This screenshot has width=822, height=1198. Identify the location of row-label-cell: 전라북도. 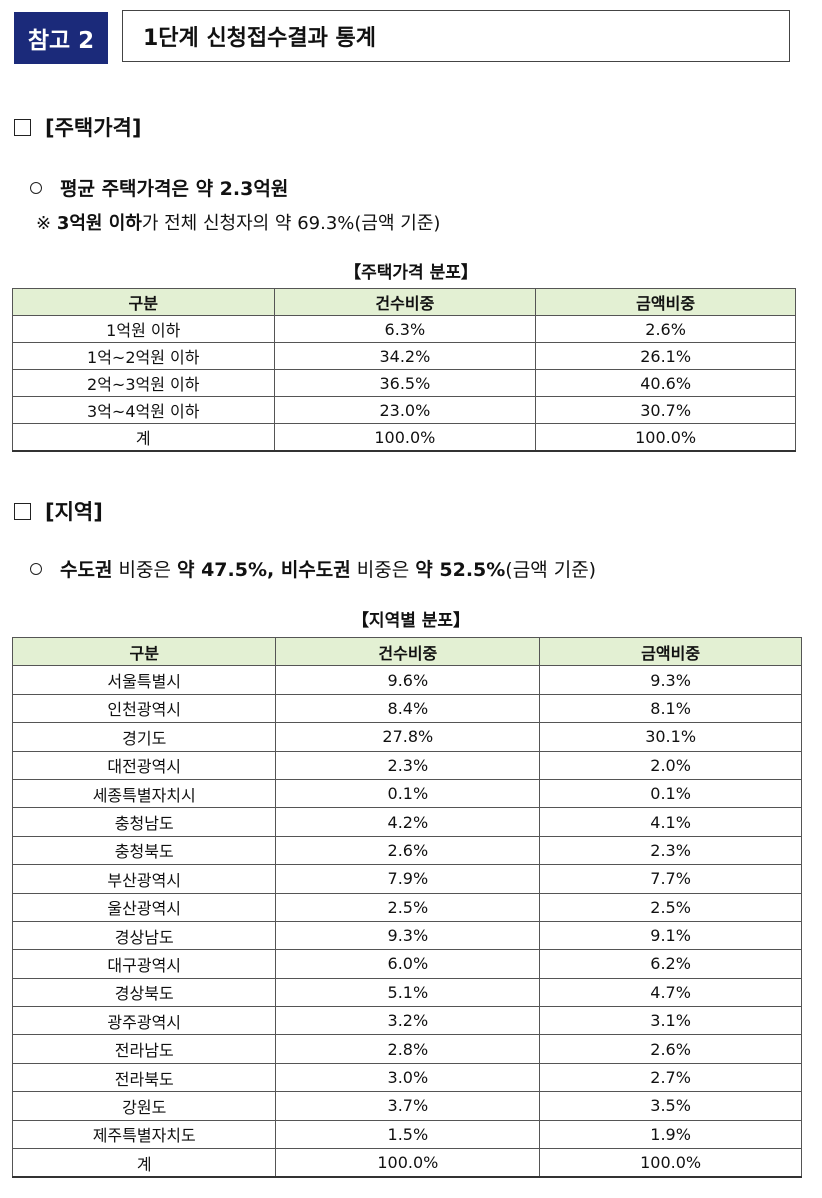
(144, 1077).